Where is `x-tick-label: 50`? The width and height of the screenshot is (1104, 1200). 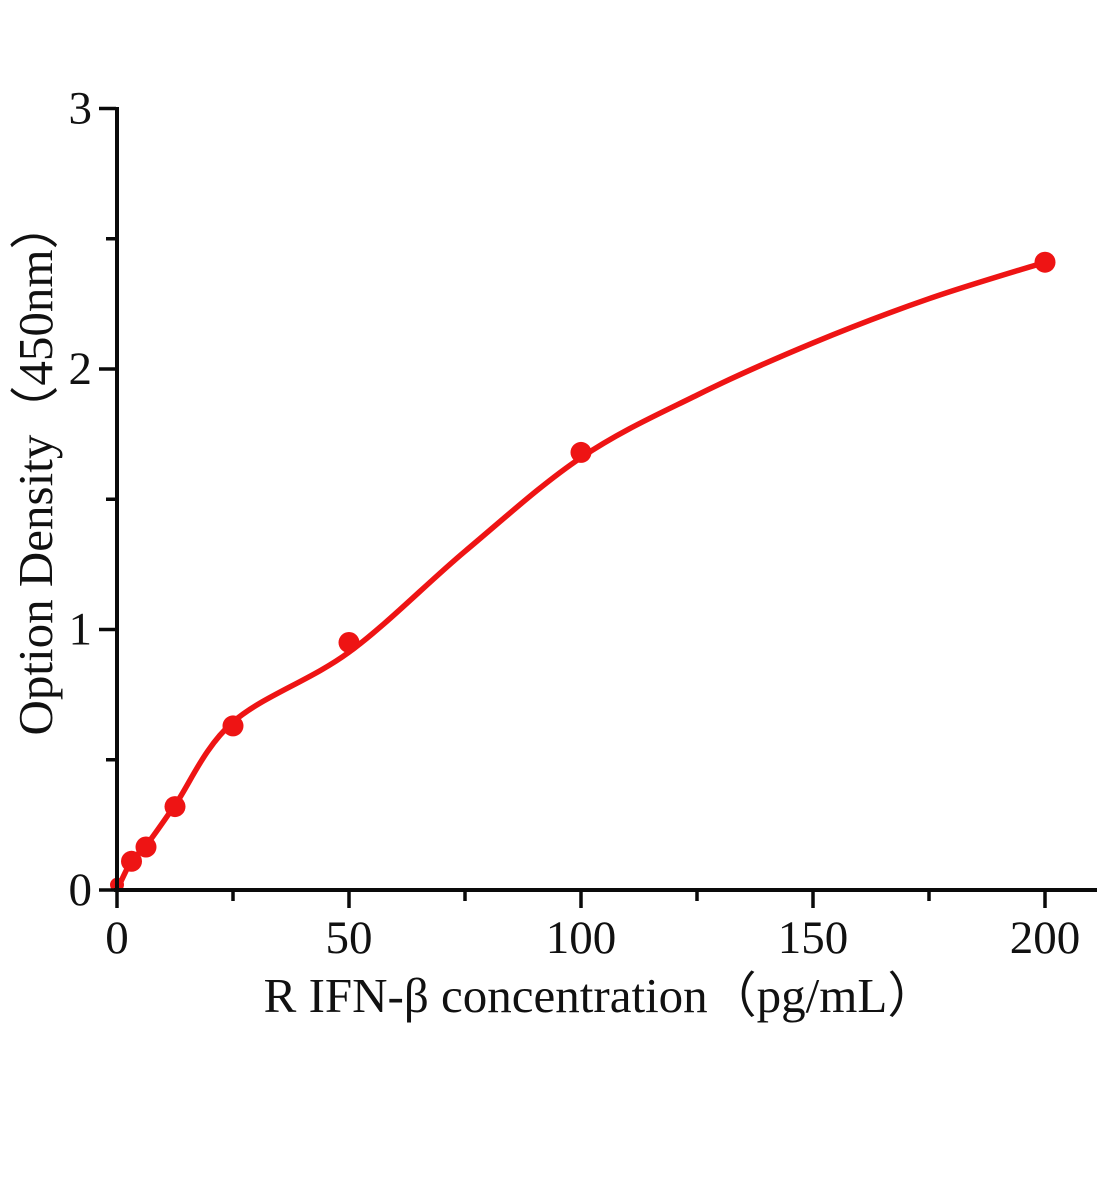 x-tick-label: 50 is located at coordinates (349, 938).